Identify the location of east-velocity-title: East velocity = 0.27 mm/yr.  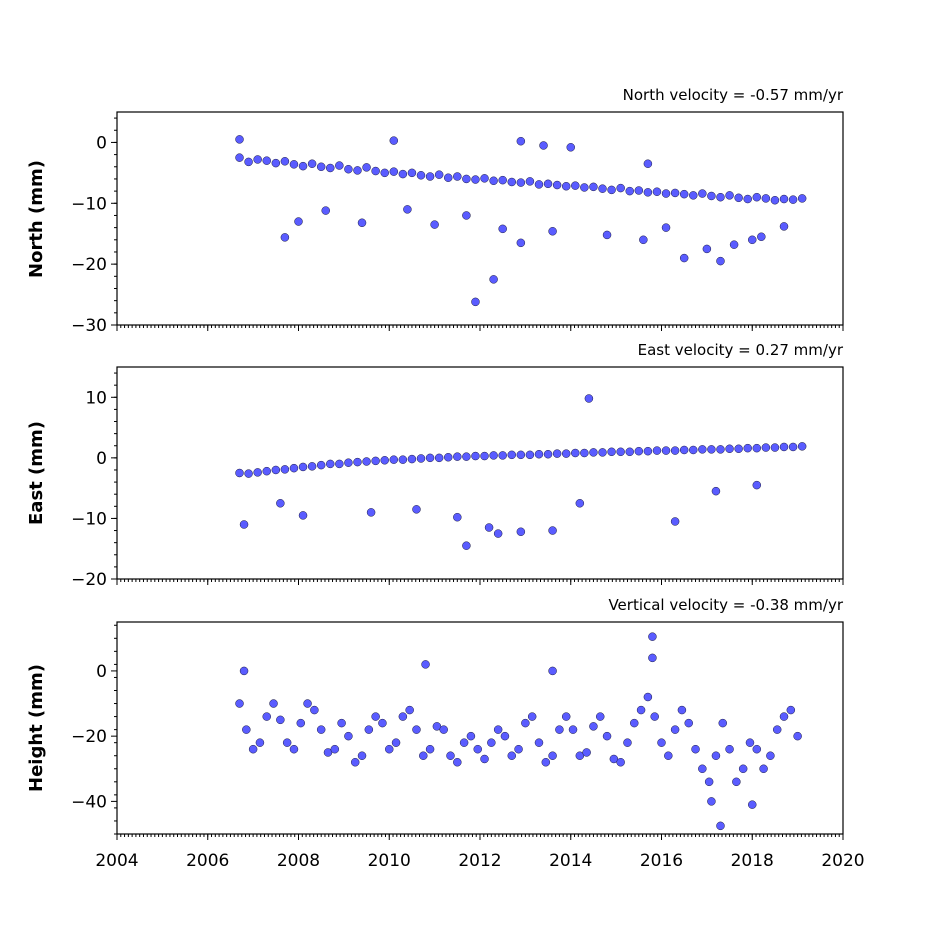
(741, 350).